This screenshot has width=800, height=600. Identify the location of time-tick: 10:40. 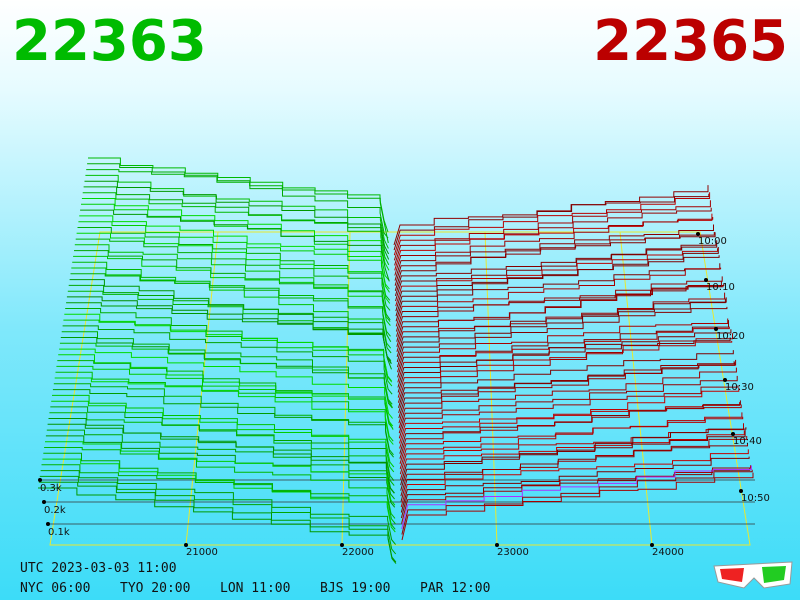
(747, 441).